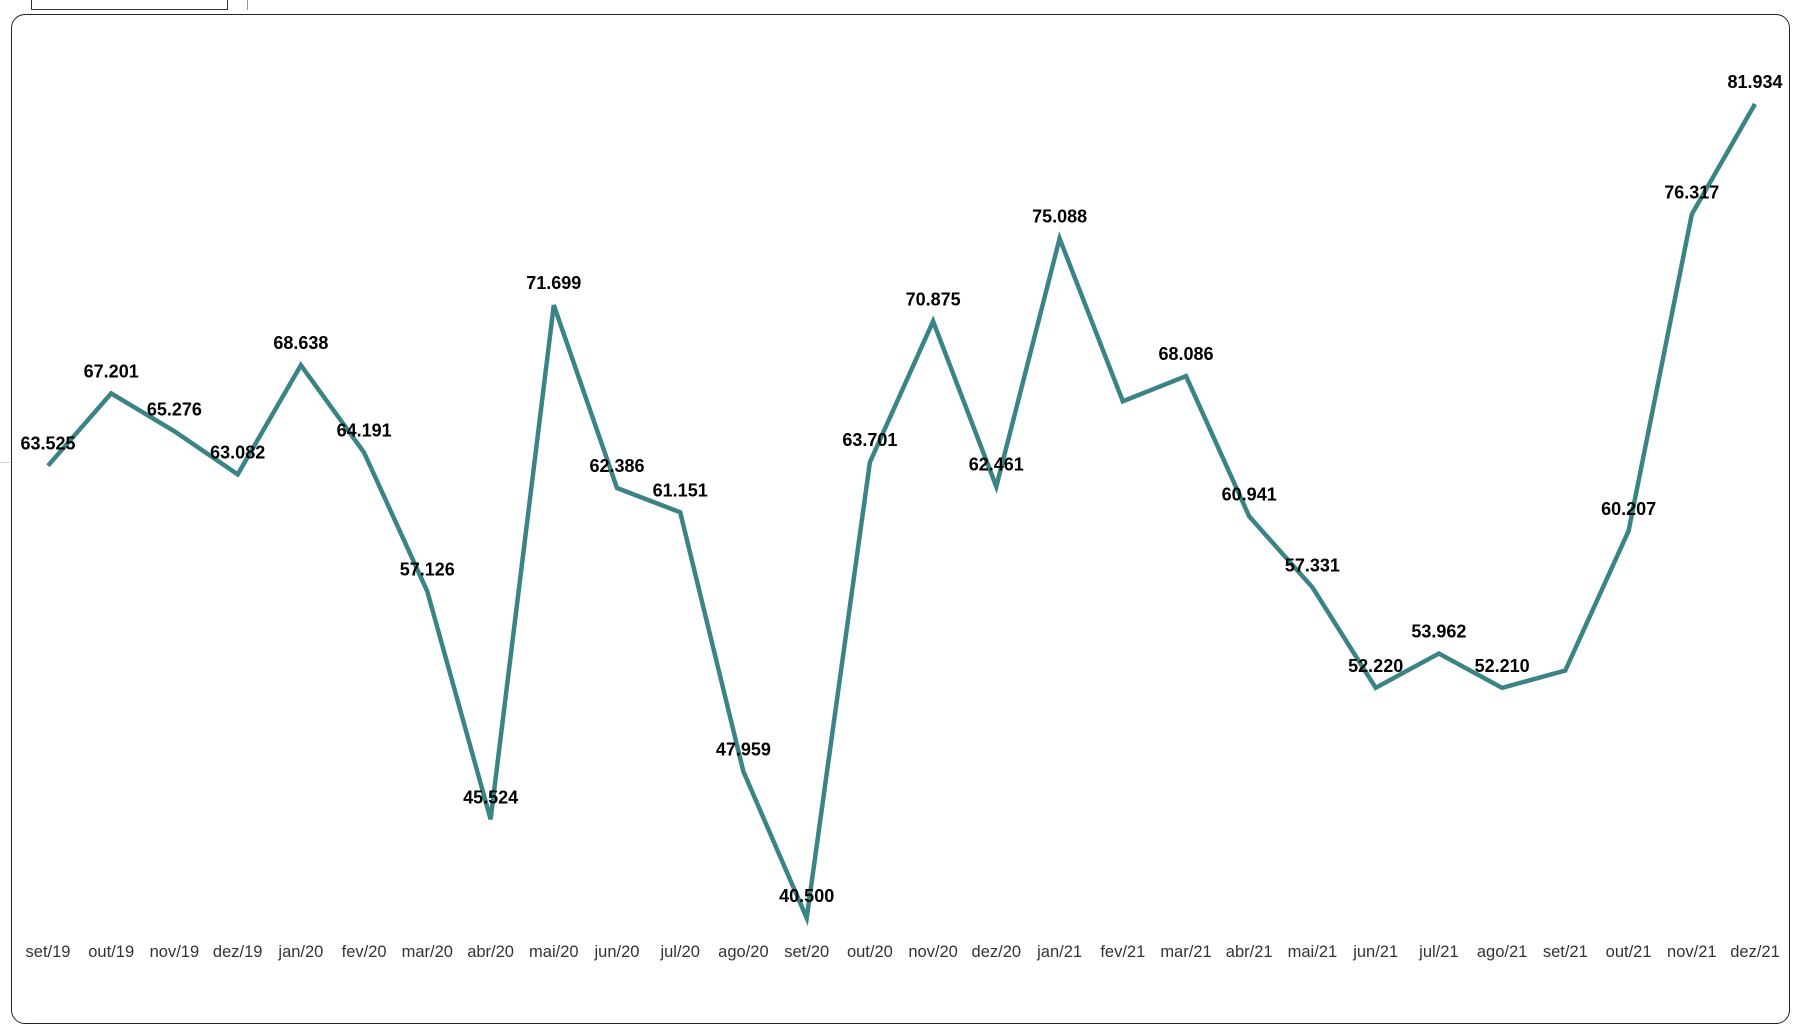  I want to click on x-tick-label: ago/21, so click(1502, 952).